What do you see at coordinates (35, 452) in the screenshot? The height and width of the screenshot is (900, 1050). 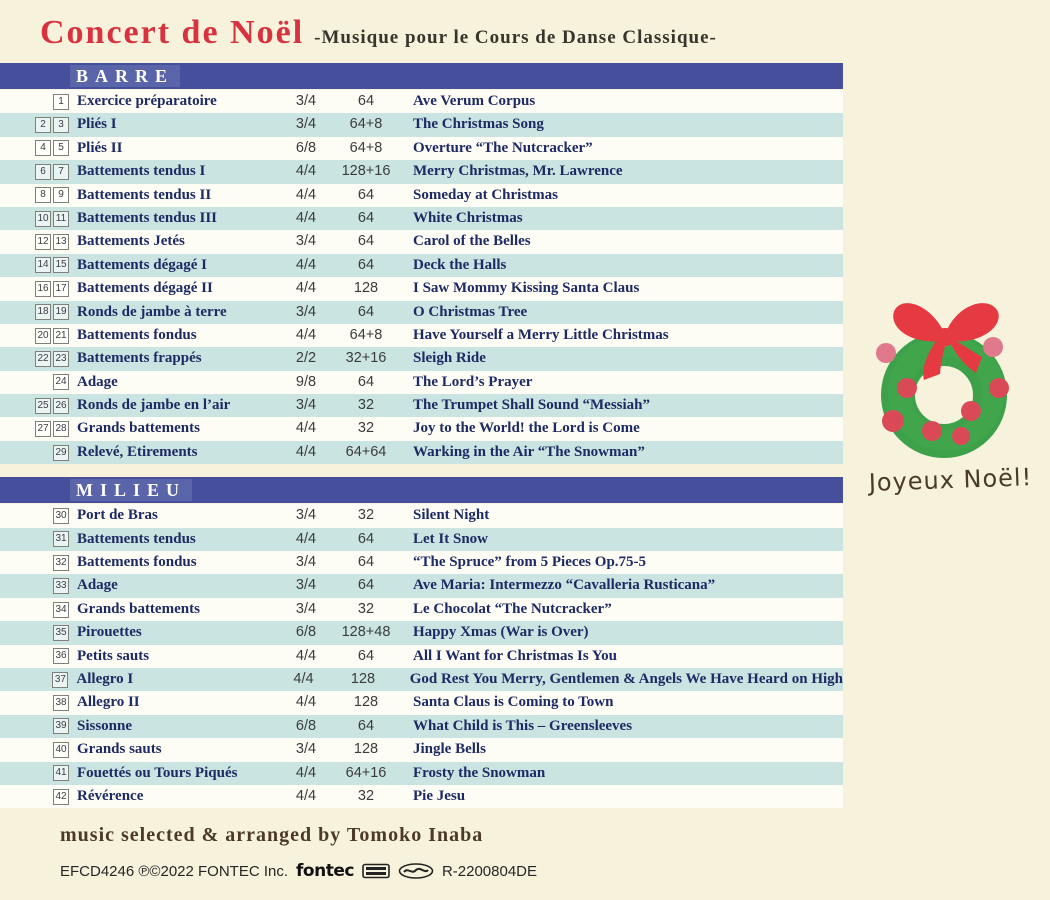 I see `track-numbers: 29` at bounding box center [35, 452].